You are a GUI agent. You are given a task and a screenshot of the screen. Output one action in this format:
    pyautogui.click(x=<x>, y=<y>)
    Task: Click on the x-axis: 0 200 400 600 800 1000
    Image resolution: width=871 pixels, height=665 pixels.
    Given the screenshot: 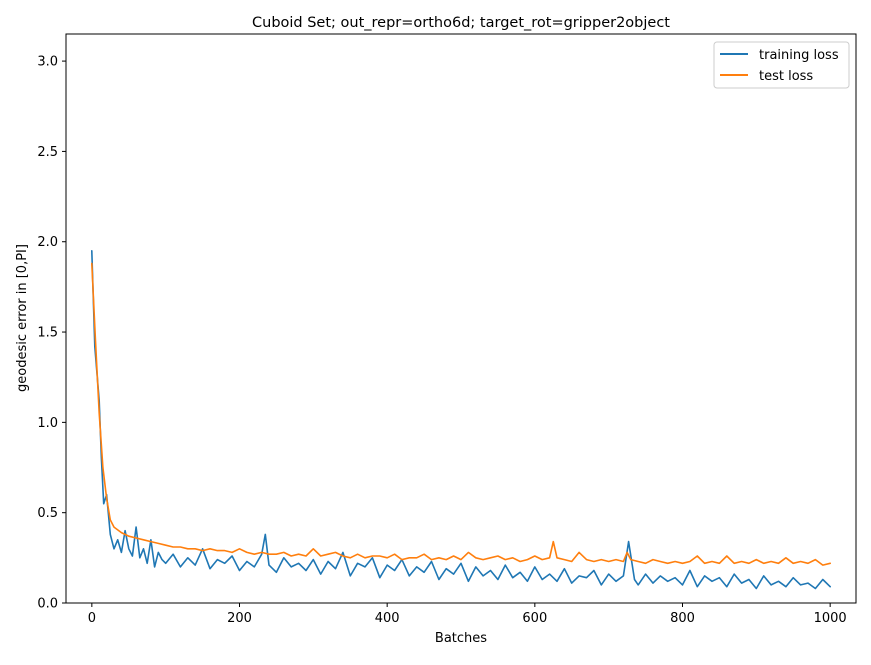 What is the action you would take?
    pyautogui.click(x=467, y=614)
    